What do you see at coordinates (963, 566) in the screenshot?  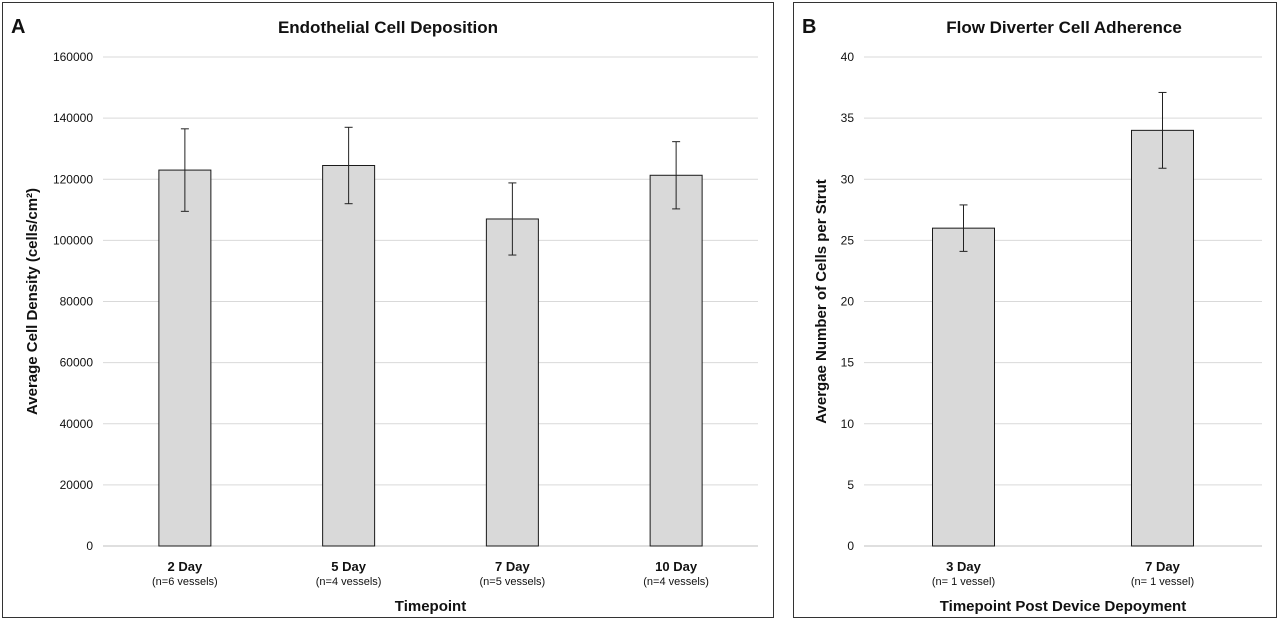 I see `x-category-label: 3 Day` at bounding box center [963, 566].